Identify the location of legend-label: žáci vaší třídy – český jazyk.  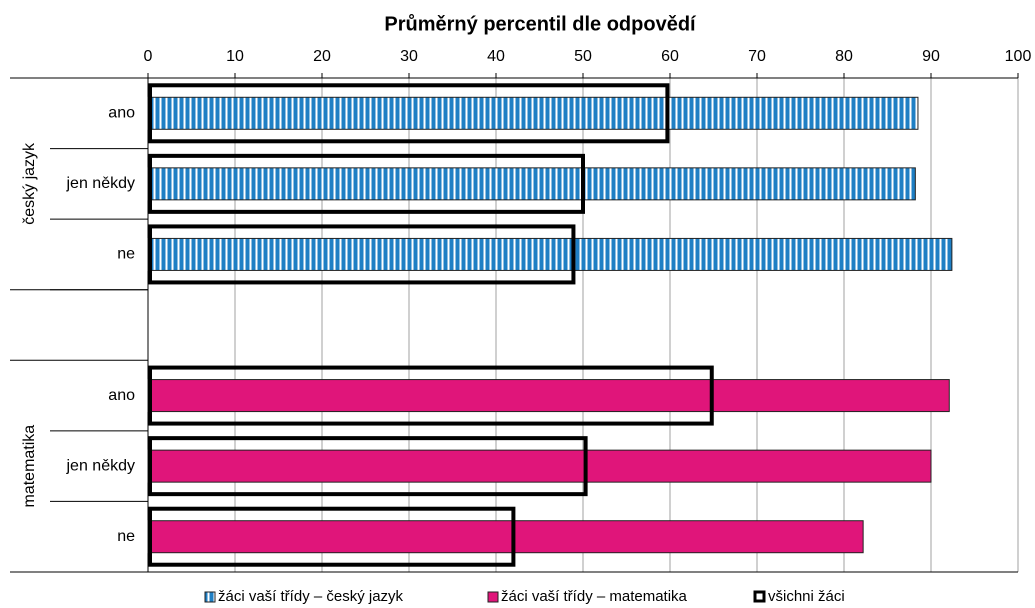
(311, 596).